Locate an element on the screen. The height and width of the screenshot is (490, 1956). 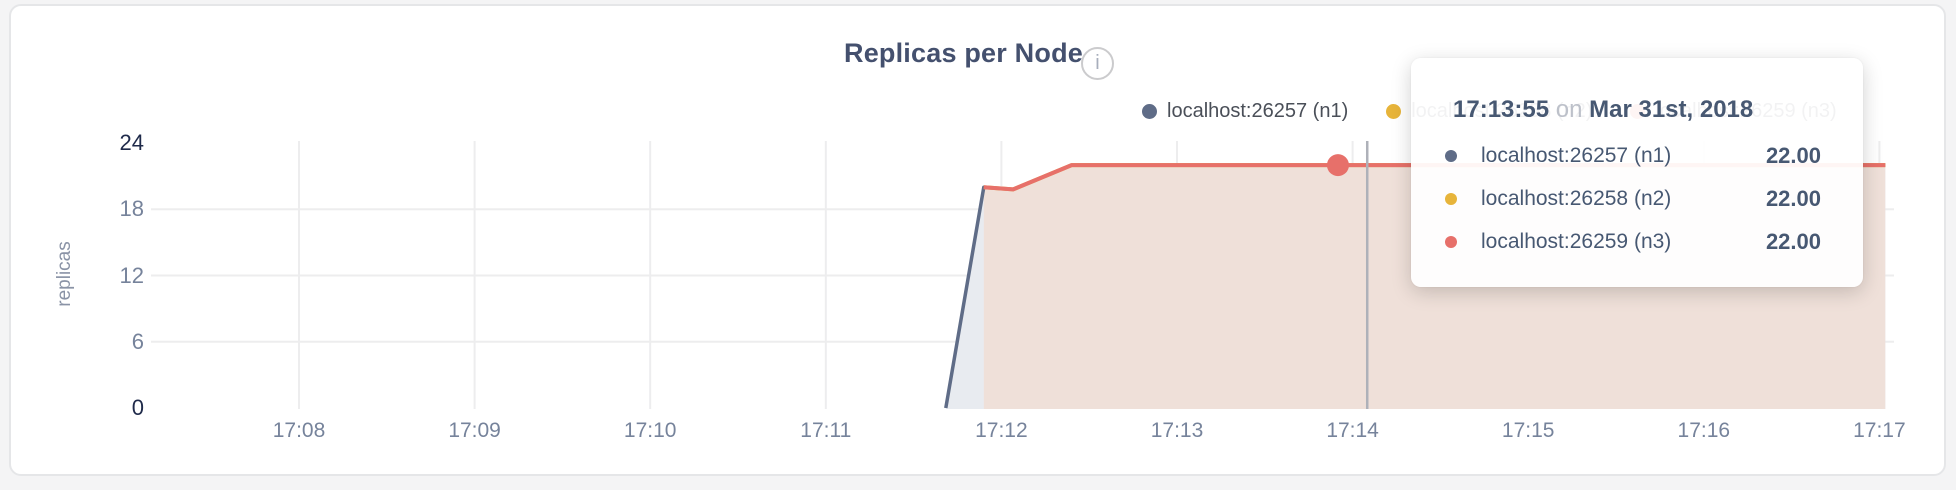
tooltip-time: 17:13:55 is located at coordinates (1501, 109).